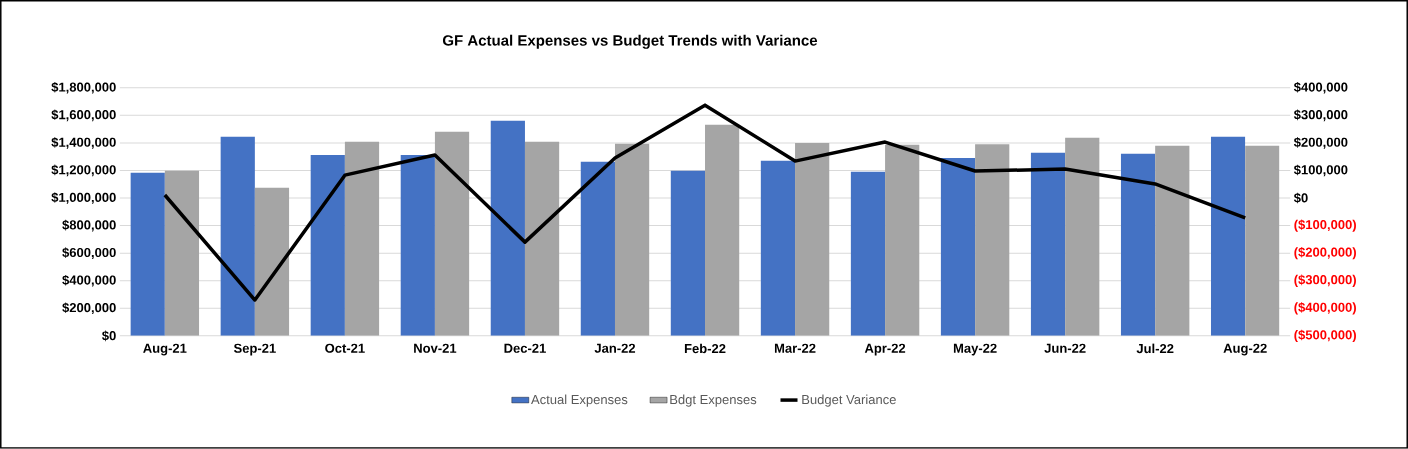 The width and height of the screenshot is (1408, 449). Describe the element at coordinates (1325, 308) in the screenshot. I see `y2-tick-label: ($400,000)` at that location.